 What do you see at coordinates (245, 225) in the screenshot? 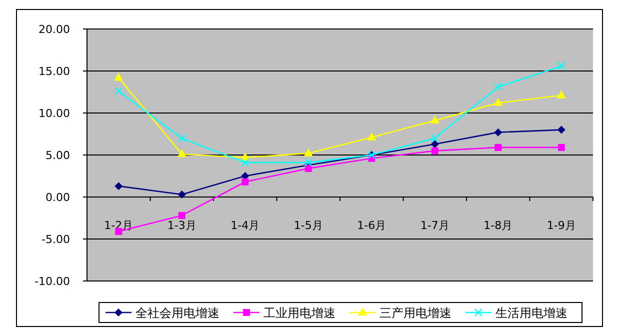
I see `x-tick-label: 1-4月` at bounding box center [245, 225].